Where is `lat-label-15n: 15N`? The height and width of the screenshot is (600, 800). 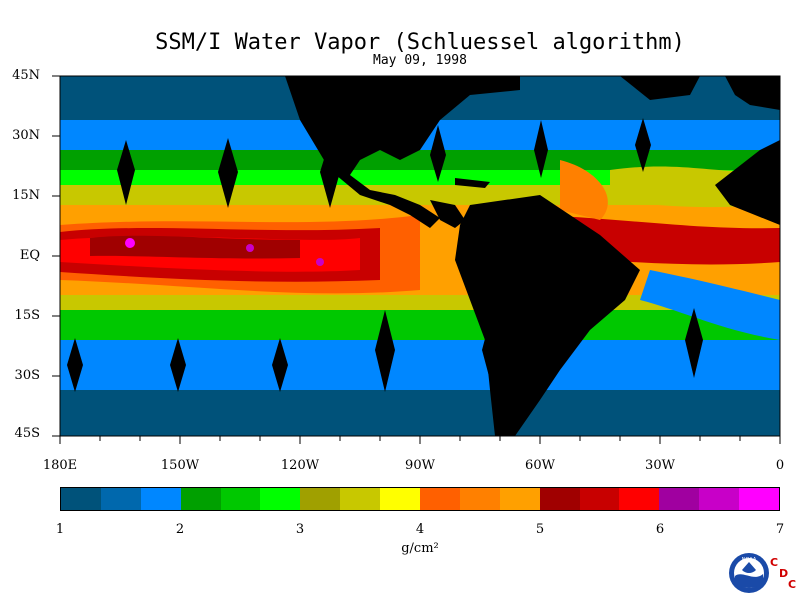
lat-label-15n: 15N is located at coordinates (26, 195).